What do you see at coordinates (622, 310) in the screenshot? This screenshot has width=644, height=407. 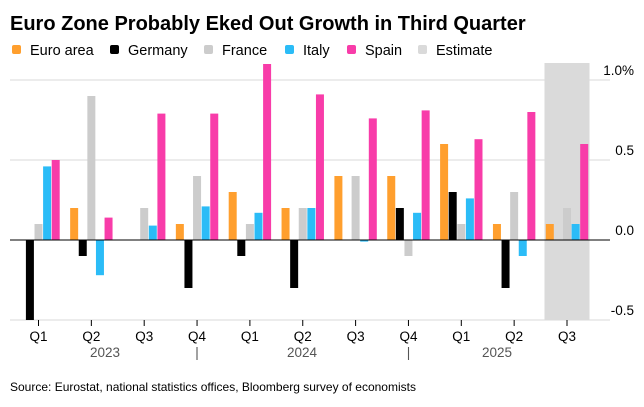 I see `y-tick-label: -0.5` at bounding box center [622, 310].